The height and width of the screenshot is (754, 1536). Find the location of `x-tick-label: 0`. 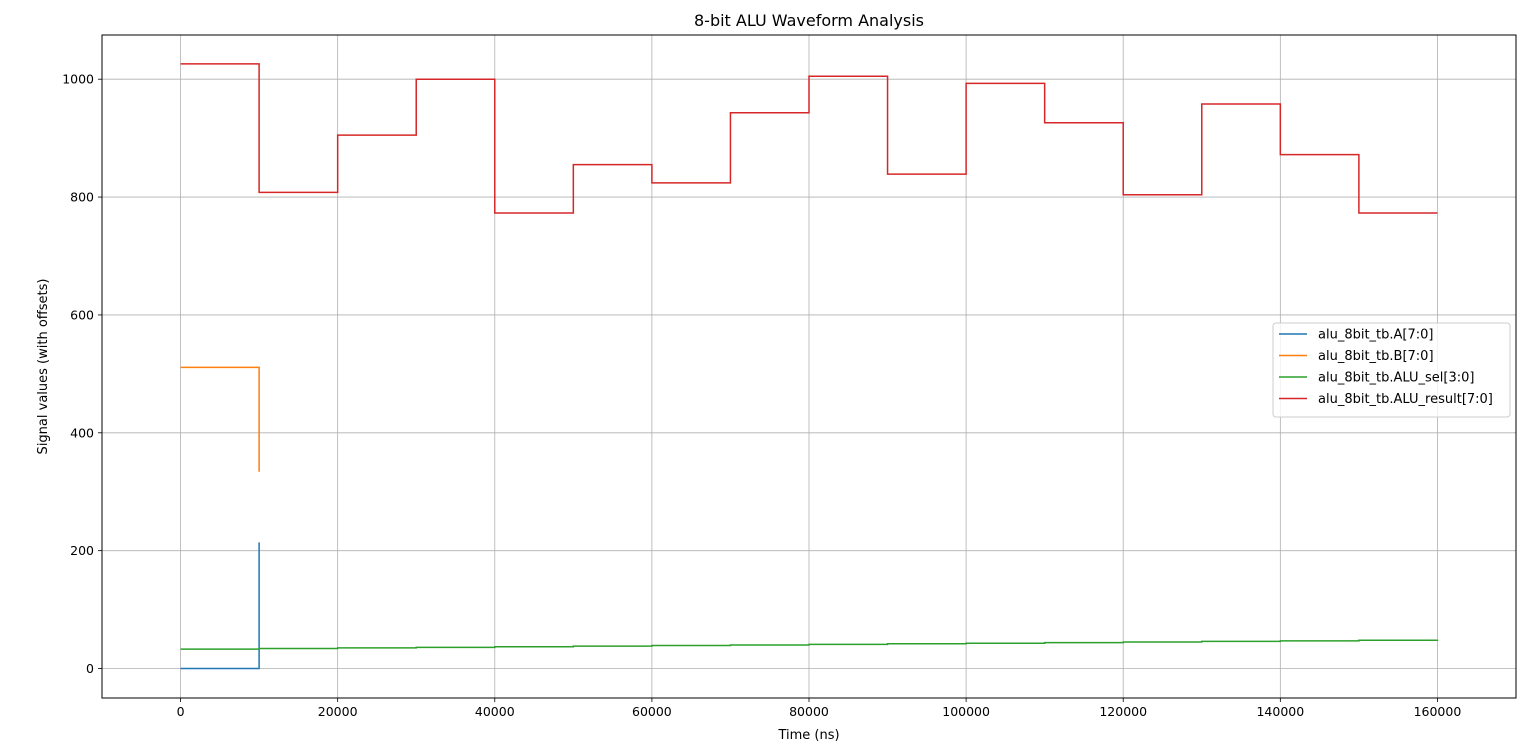

x-tick-label: 0 is located at coordinates (181, 711).